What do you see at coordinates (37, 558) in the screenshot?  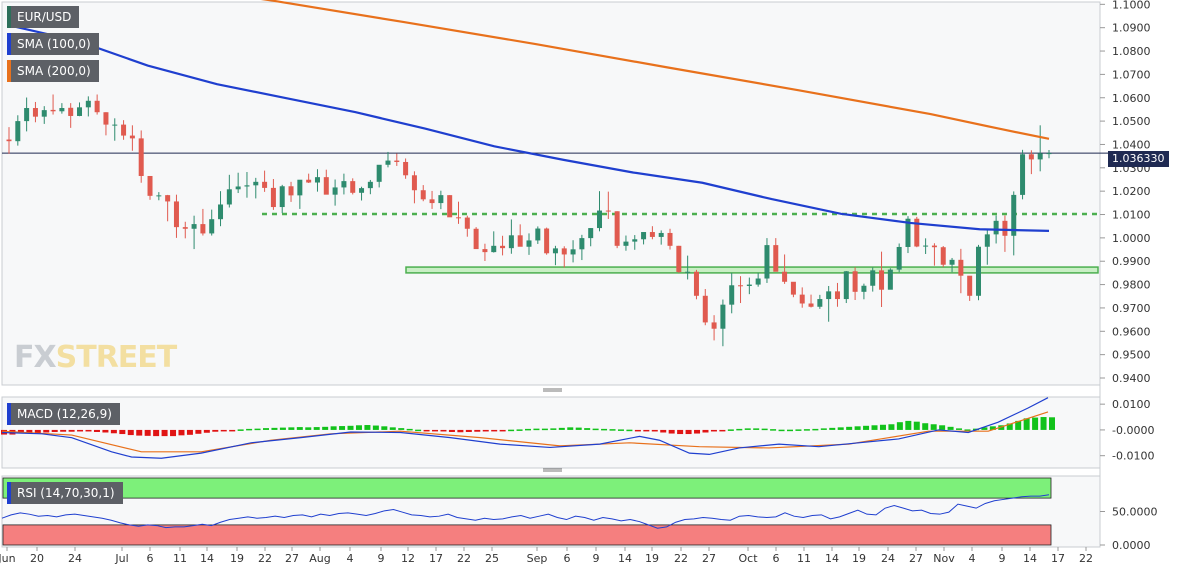 I see `x-tick-label: 20` at bounding box center [37, 558].